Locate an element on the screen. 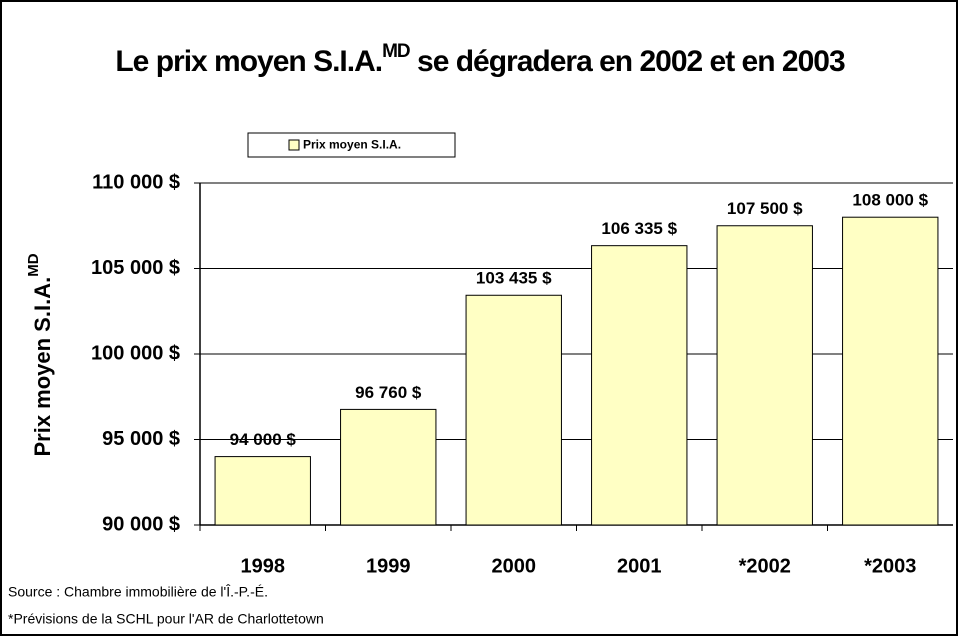 The image size is (959, 637). title-rest: se dégradera en 2002 et en 2003 is located at coordinates (631, 61).